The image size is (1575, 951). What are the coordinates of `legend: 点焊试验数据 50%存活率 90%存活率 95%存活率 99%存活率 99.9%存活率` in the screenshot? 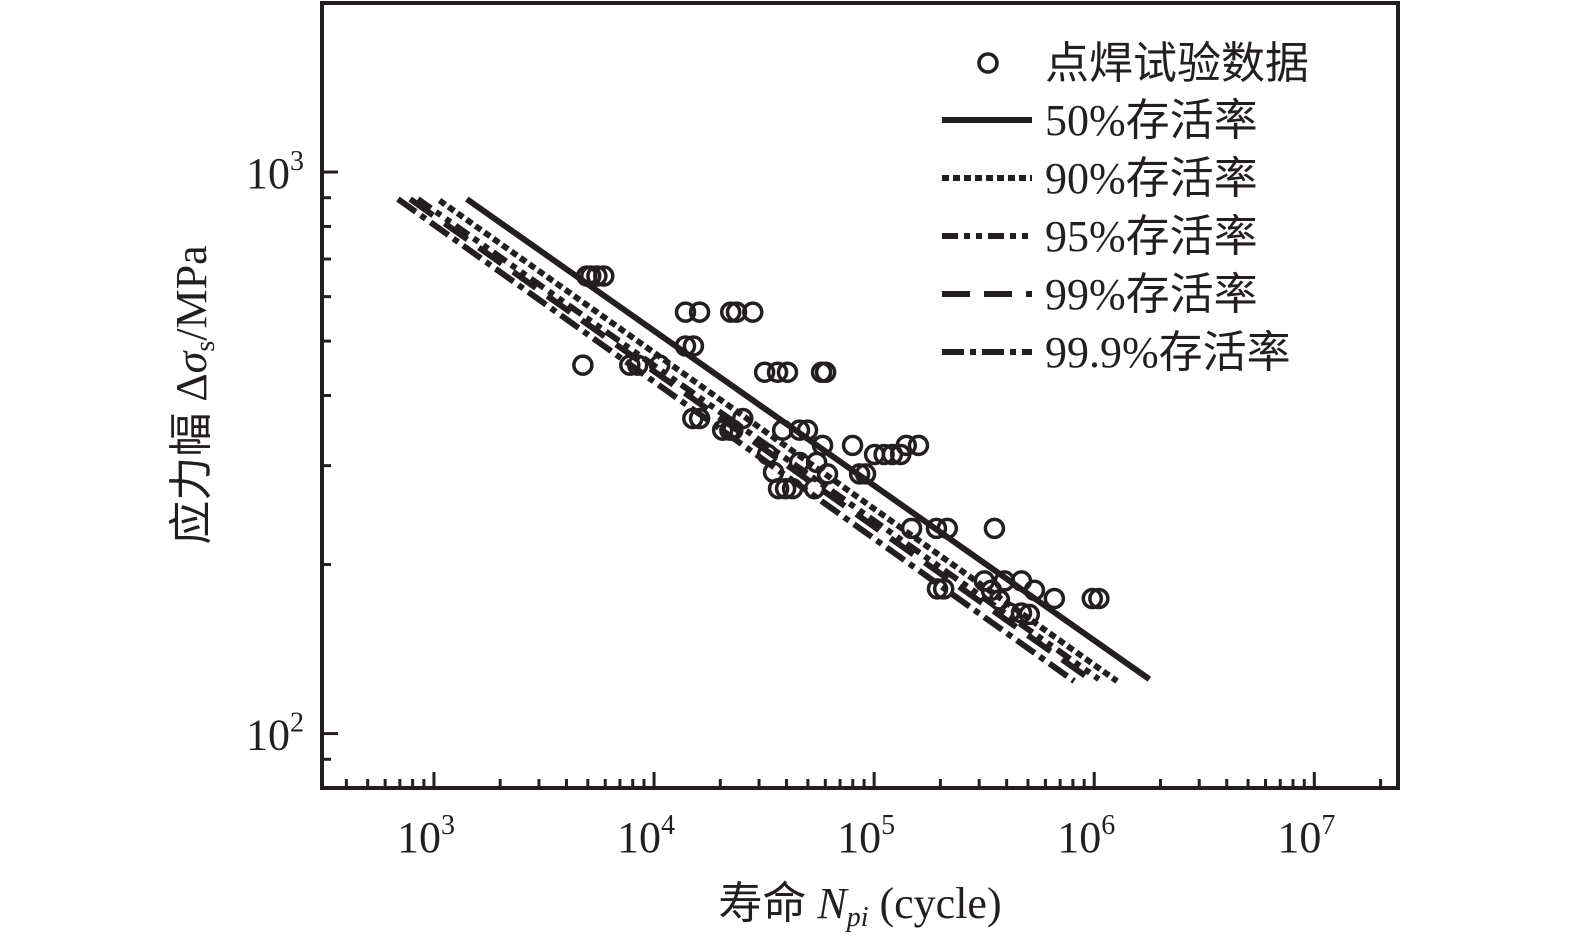 It's located at (1125, 208).